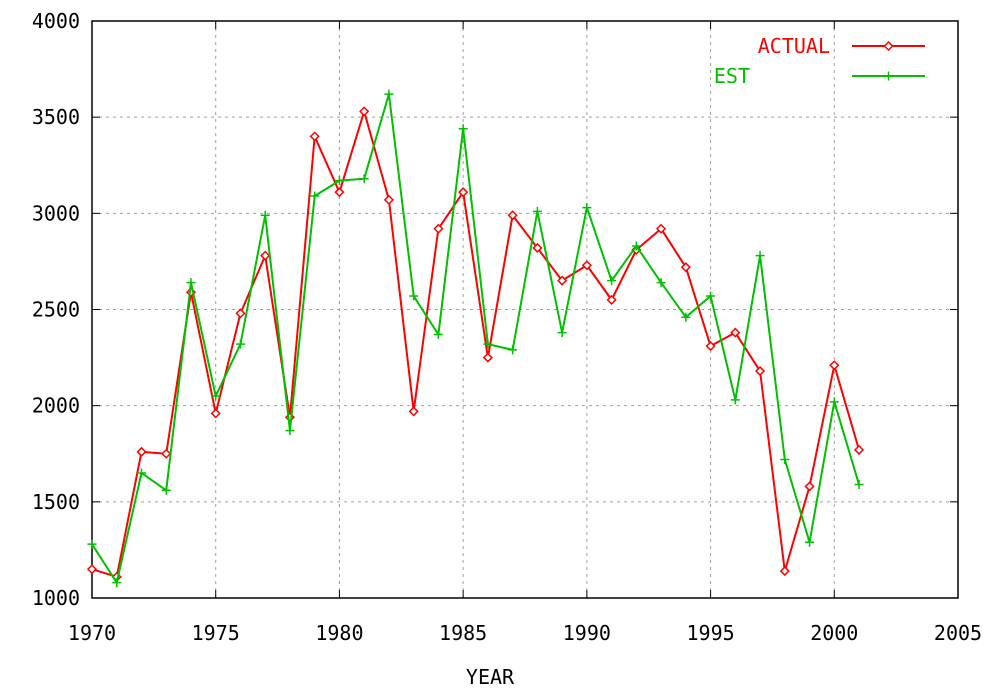  Describe the element at coordinates (56, 21) in the screenshot. I see `y-tick-label: 4000` at that location.